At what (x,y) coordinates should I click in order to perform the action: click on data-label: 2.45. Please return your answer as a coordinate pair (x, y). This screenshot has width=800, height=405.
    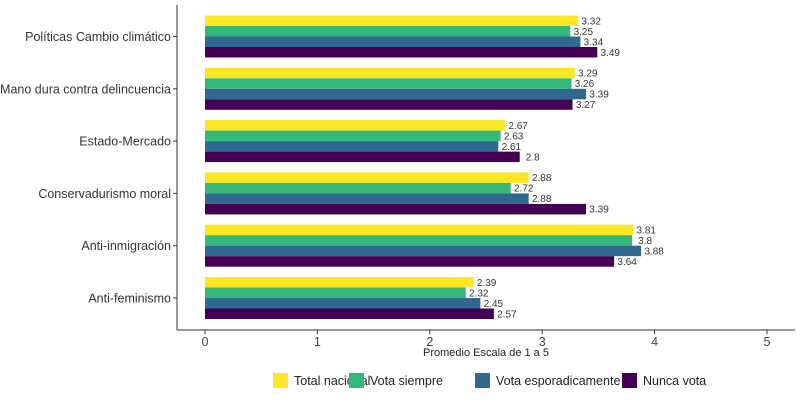
    Looking at the image, I should click on (494, 304).